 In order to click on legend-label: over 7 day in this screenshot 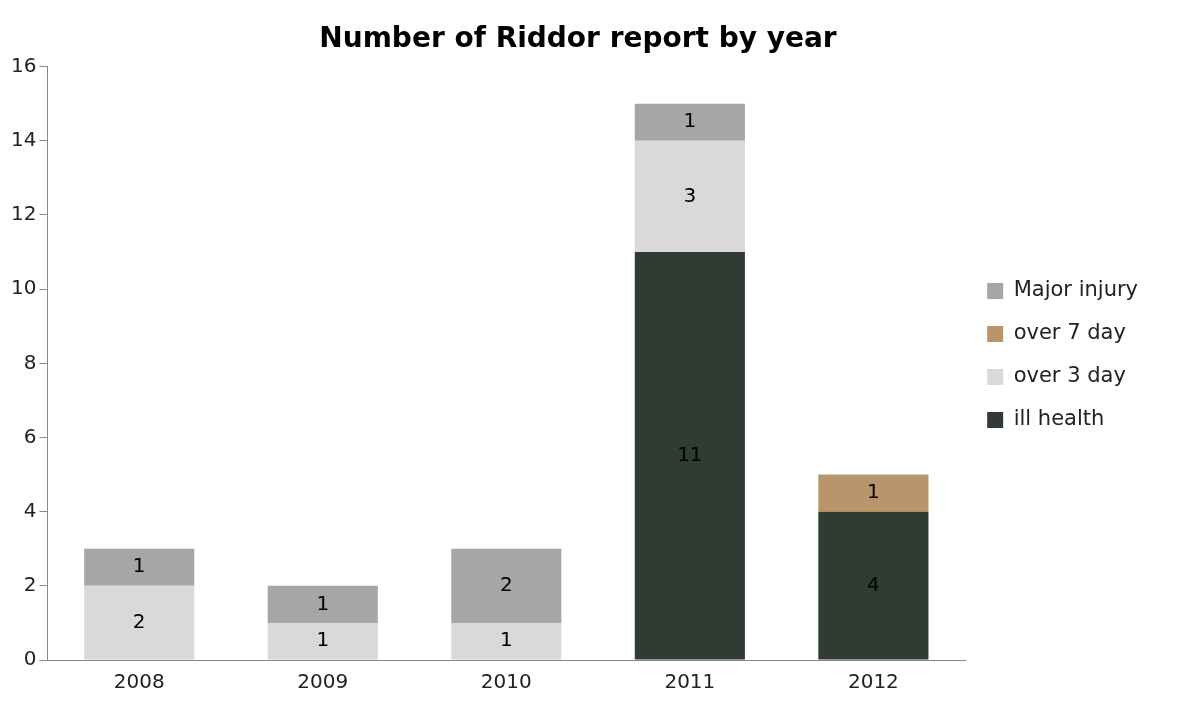, I will do `click(1069, 332)`.